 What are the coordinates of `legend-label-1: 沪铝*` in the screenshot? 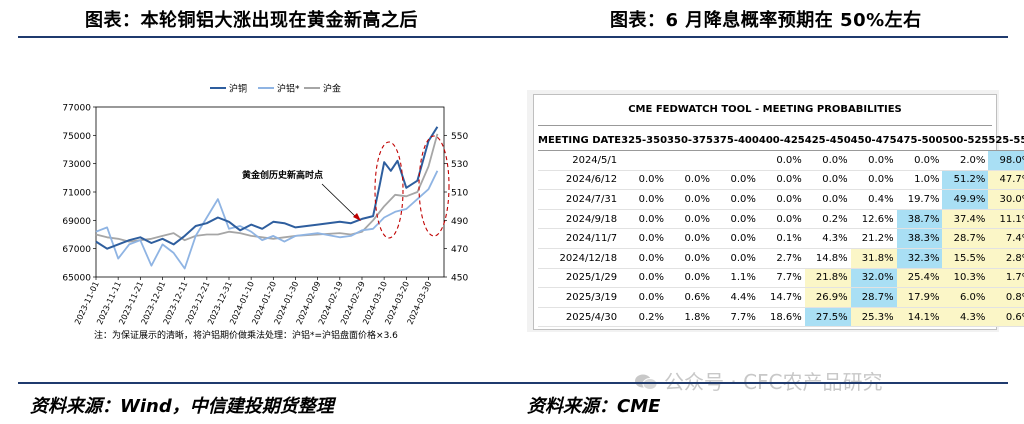 It's located at (288, 89).